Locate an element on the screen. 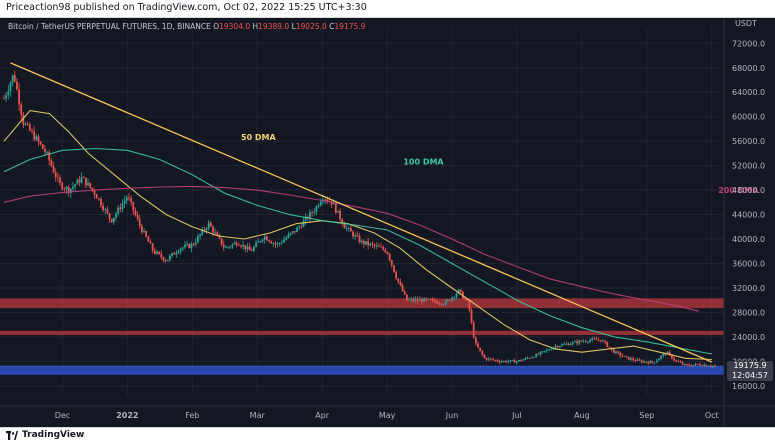 Image resolution: width=775 pixels, height=442 pixels. x-tick-label: Oct is located at coordinates (712, 415).